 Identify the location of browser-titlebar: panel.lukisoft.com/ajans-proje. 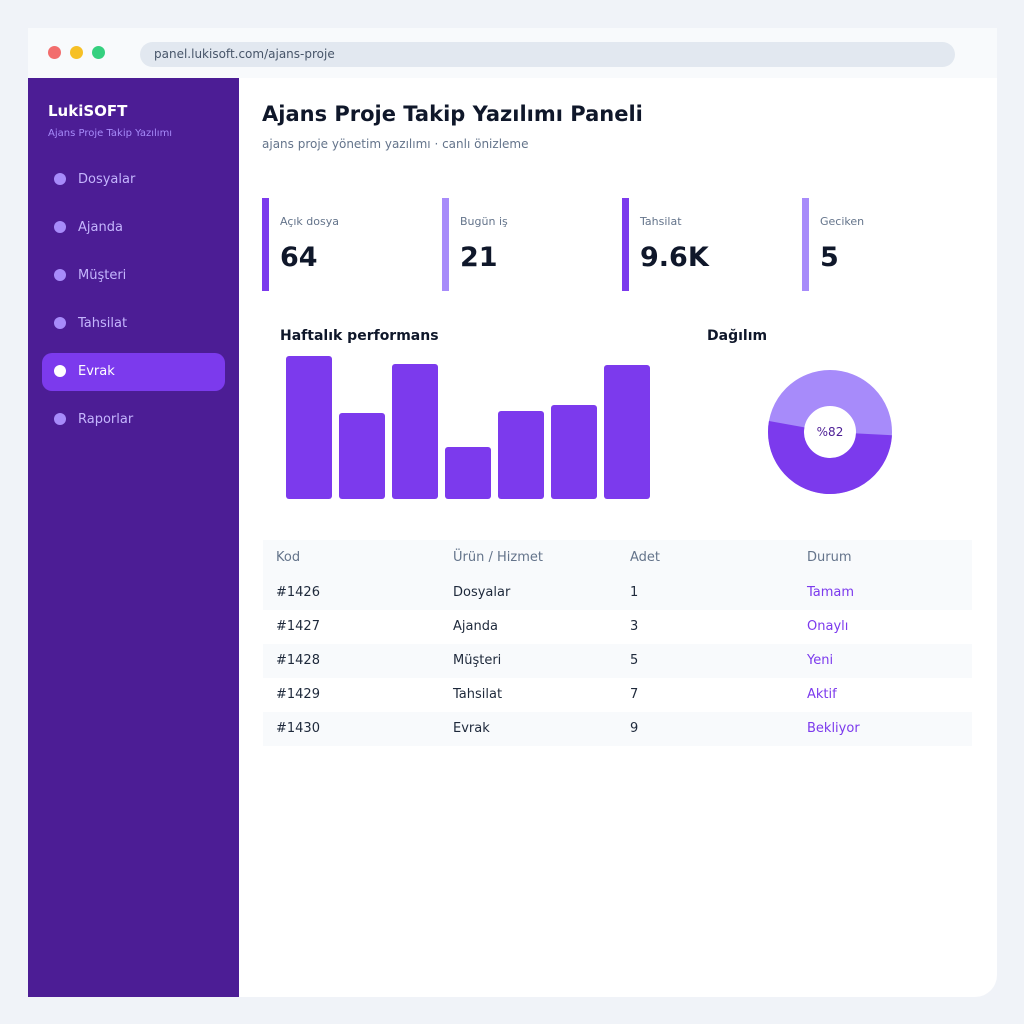
(512, 53).